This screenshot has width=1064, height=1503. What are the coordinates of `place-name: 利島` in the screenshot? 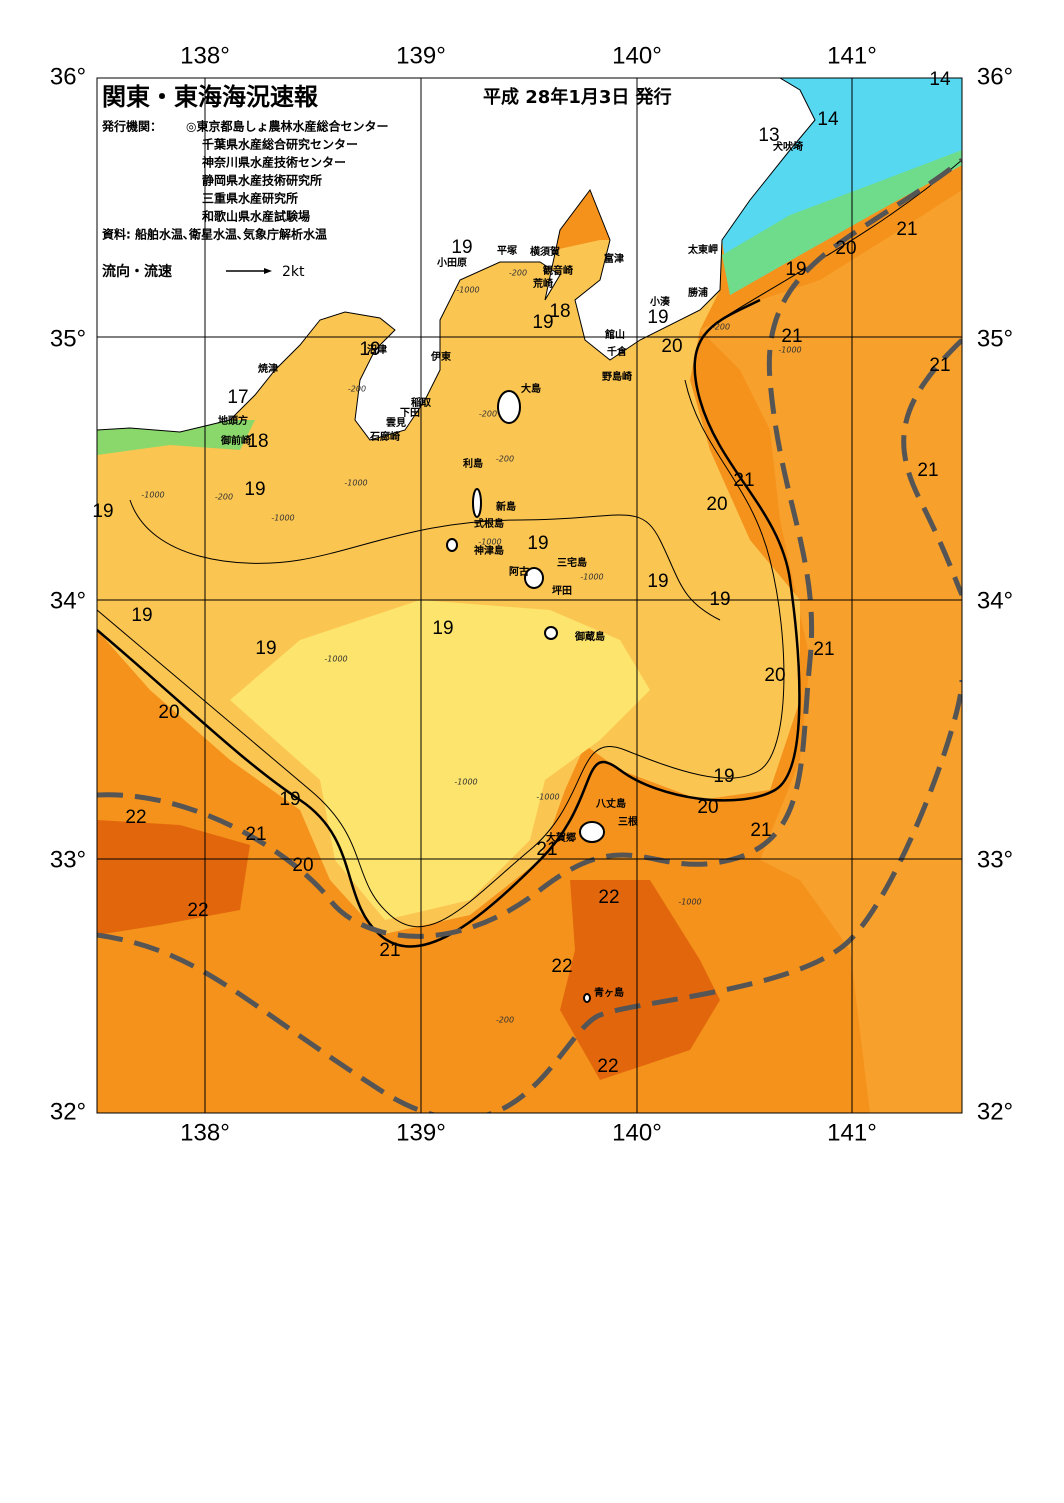 It's located at (473, 463).